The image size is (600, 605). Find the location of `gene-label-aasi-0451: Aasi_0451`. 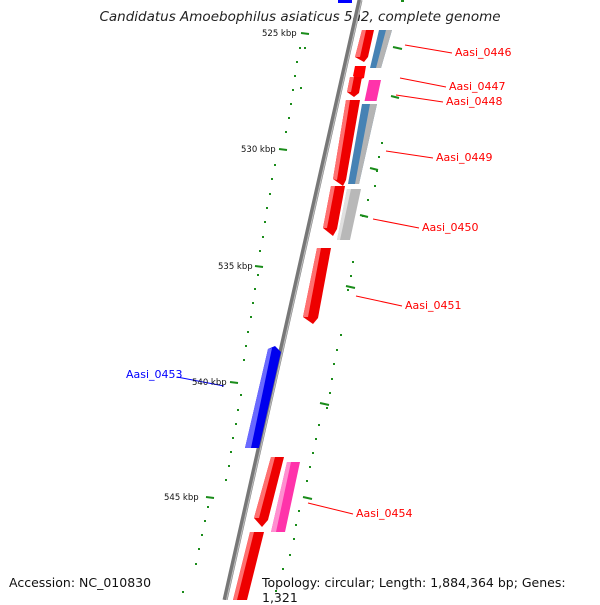

gene-label-aasi-0451: Aasi_0451 is located at coordinates (433, 305).